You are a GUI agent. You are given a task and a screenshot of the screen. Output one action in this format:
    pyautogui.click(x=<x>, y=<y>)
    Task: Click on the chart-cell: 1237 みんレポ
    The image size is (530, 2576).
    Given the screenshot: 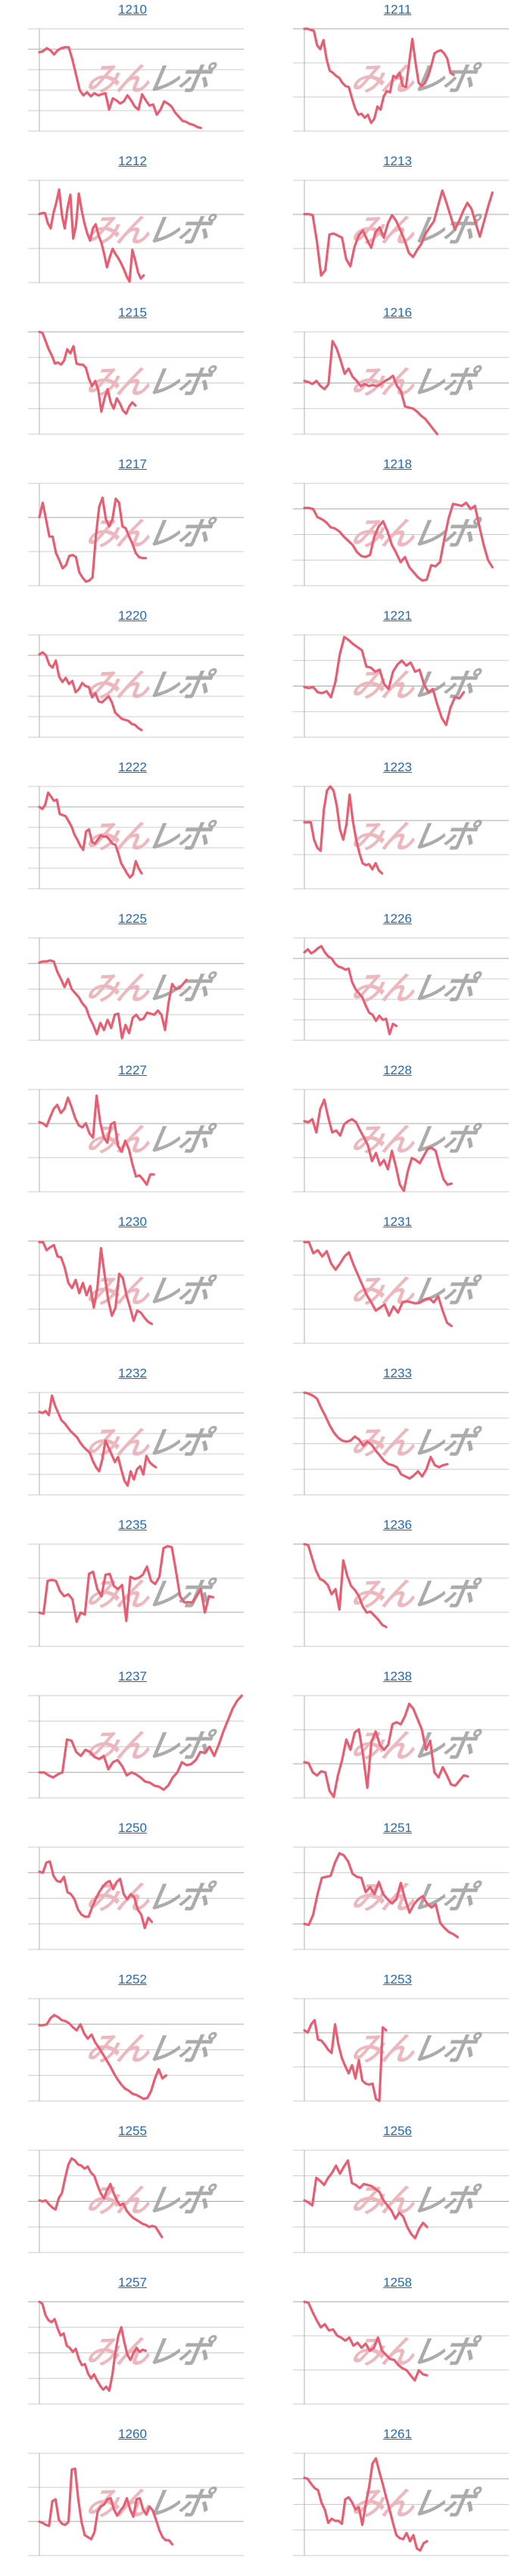 What is the action you would take?
    pyautogui.click(x=132, y=1742)
    